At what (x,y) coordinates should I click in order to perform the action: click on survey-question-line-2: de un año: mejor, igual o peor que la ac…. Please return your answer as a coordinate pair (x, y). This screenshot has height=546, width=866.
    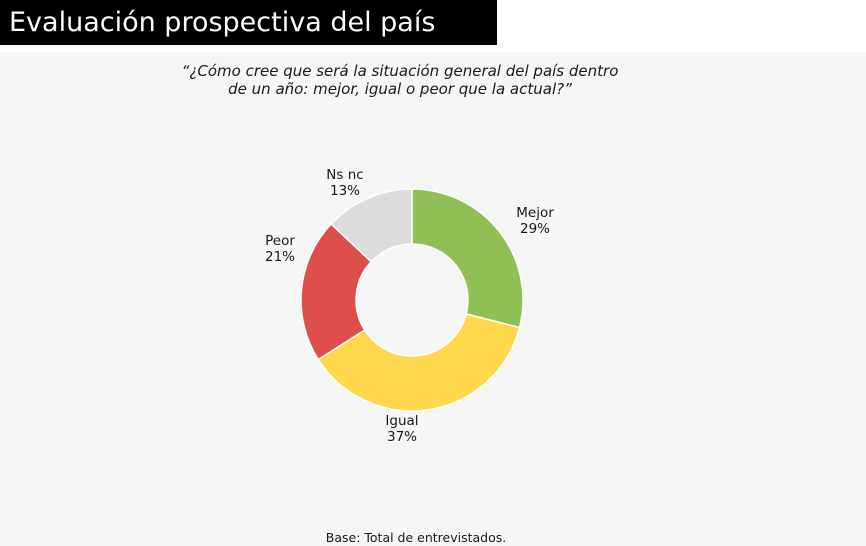
    Looking at the image, I should click on (400, 89).